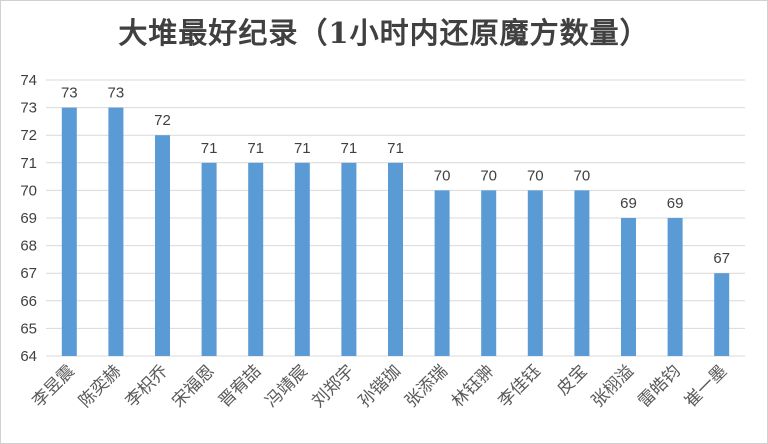 This screenshot has height=444, width=768. Describe the element at coordinates (240, 386) in the screenshot. I see `x-tick-label: 晋宥喆` at that location.